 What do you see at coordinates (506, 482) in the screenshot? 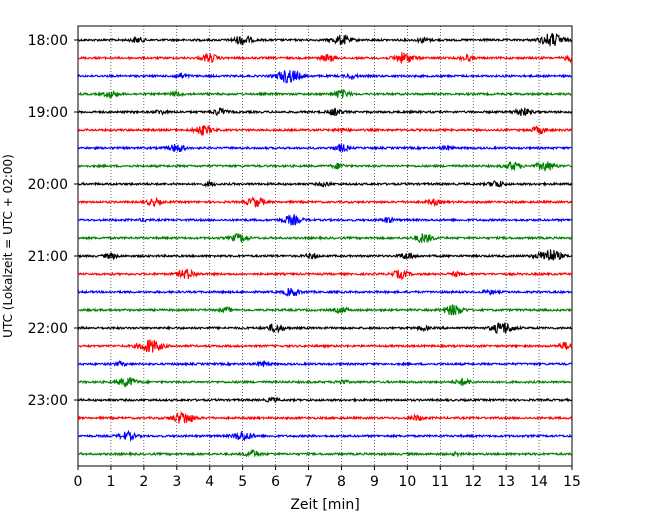
I see `x-tick-label: 13` at bounding box center [506, 482].